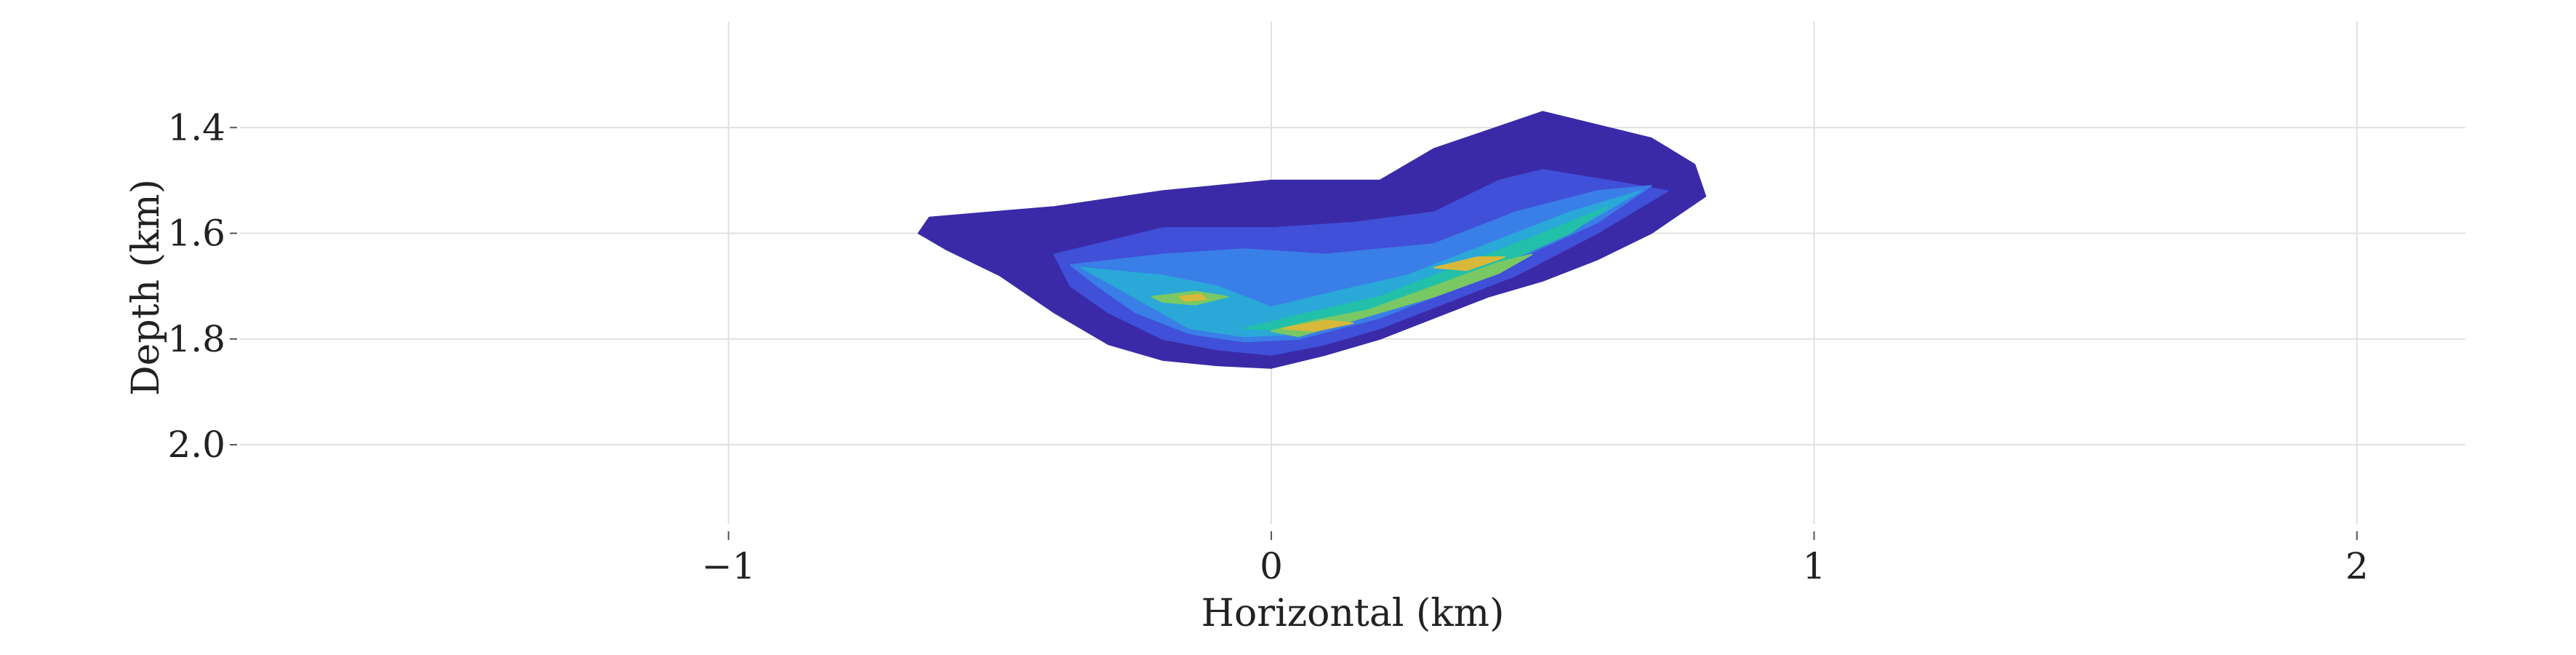 This screenshot has width=2576, height=655. I want to click on density-plot, so click(1312, 240).